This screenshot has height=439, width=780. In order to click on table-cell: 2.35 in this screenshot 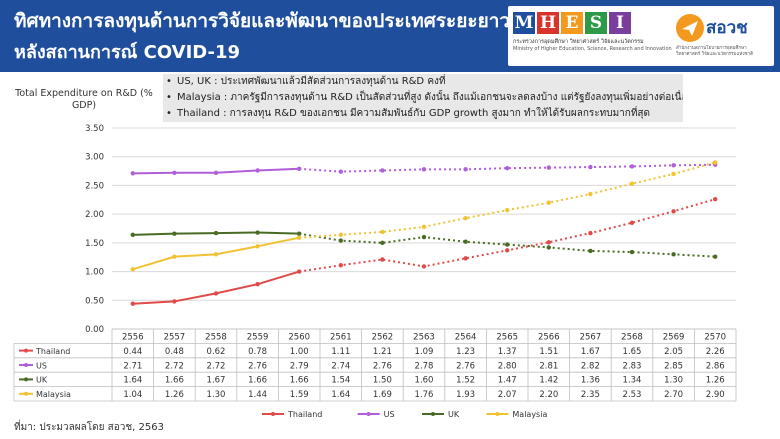, I will do `click(590, 395)`.